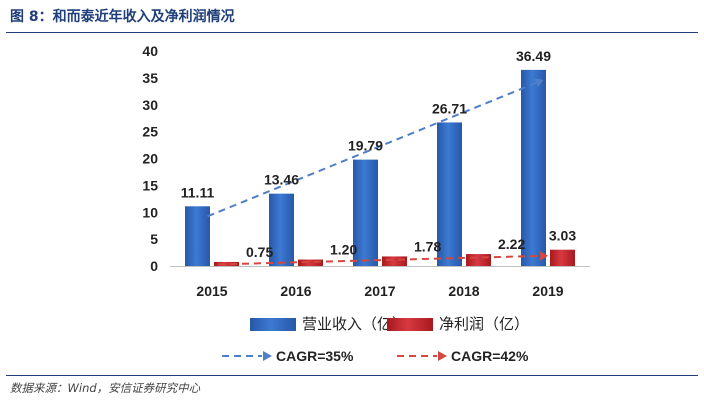 The height and width of the screenshot is (404, 704). Describe the element at coordinates (543, 256) in the screenshot. I see `profit-trend-arrow-head` at that location.